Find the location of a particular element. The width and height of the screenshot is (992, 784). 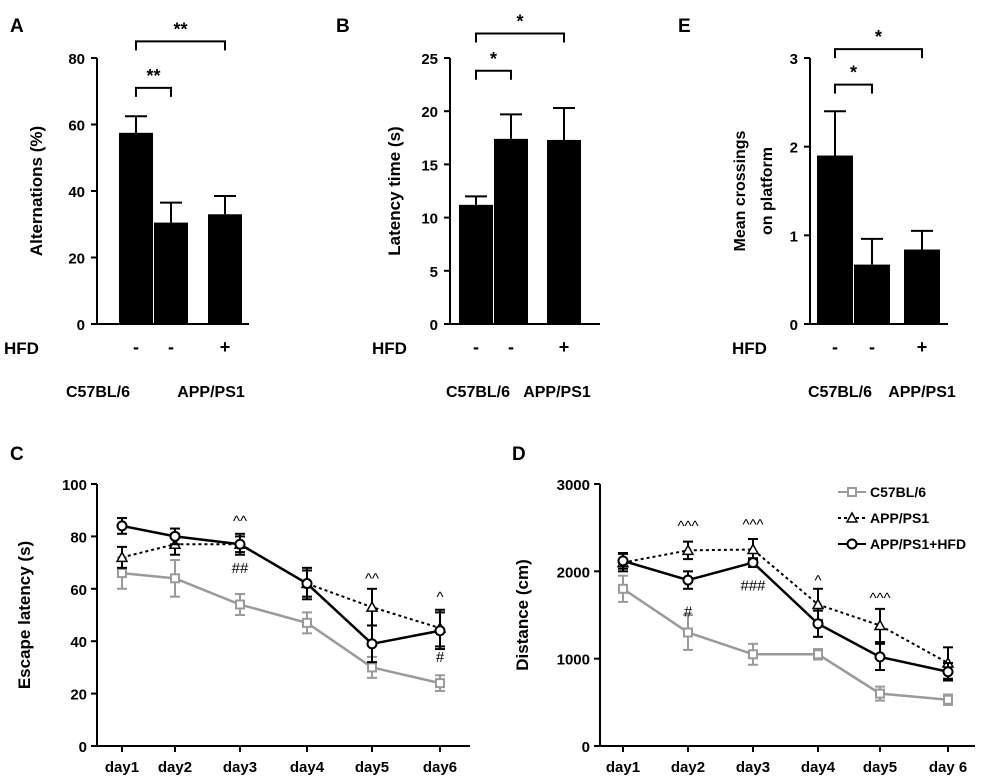

panel-d-legend-label: C57BL/6 is located at coordinates (898, 492).